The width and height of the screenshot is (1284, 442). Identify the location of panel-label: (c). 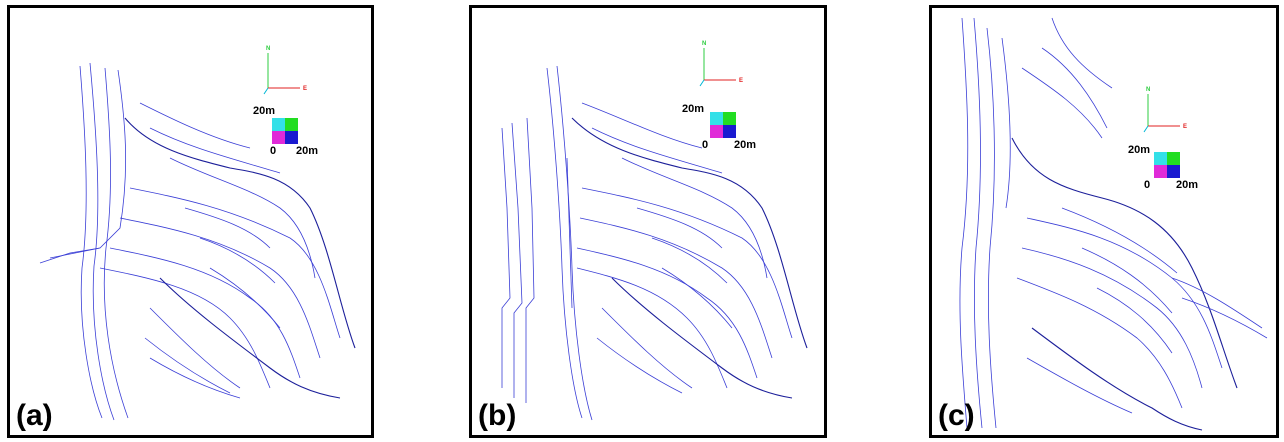
(956, 415).